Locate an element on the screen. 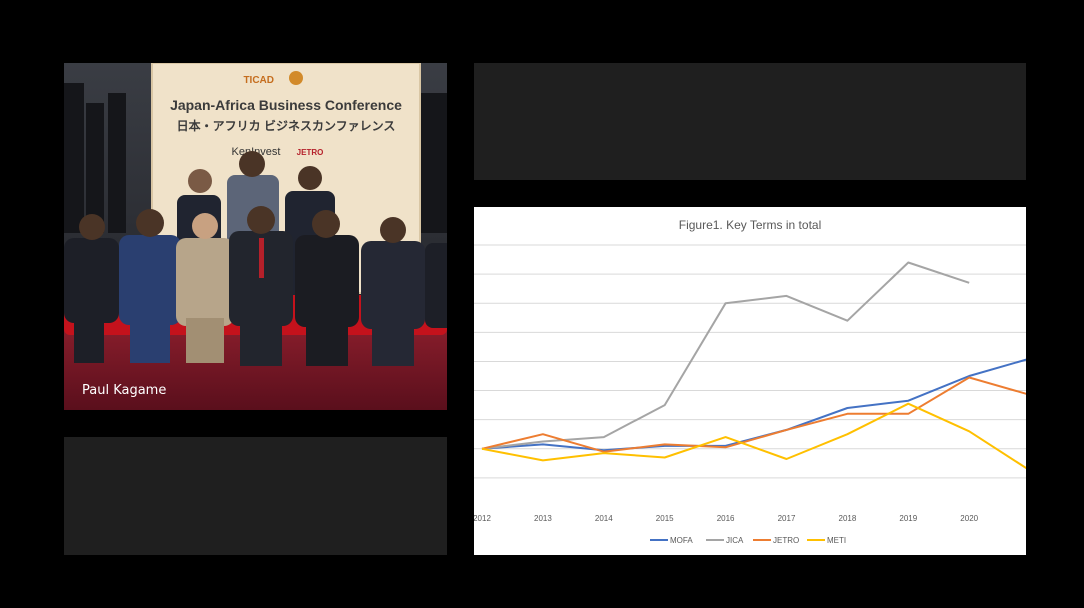  legend-label-jetro: JETRO is located at coordinates (786, 540).